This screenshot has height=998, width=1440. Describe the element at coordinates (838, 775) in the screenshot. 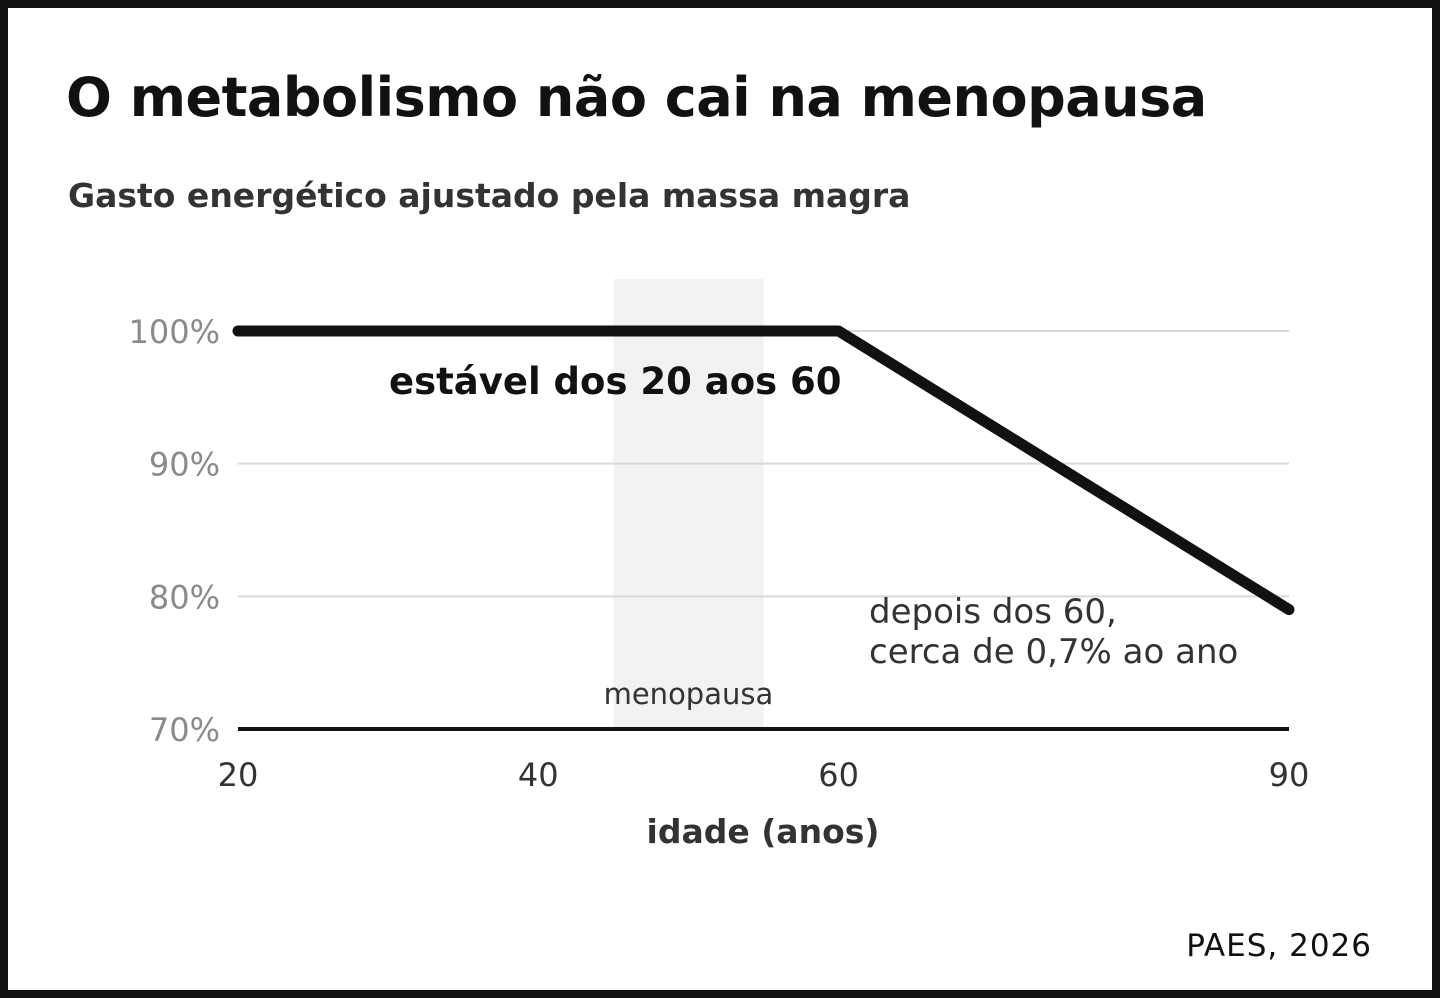

I see `x-tick-label: 60` at that location.